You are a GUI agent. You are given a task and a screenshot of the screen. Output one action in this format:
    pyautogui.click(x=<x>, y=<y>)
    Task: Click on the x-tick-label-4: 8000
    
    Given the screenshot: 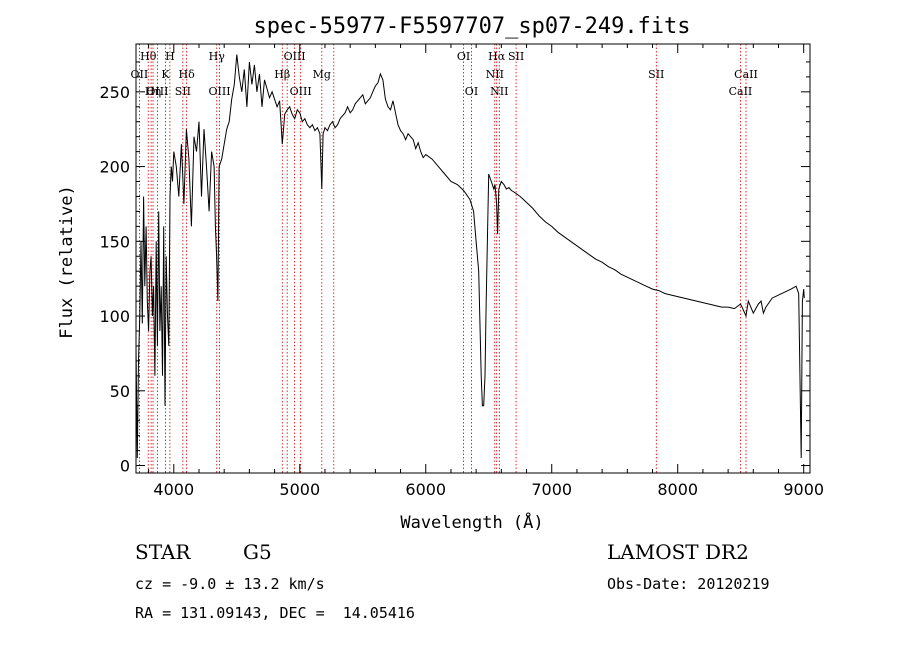 What is the action you would take?
    pyautogui.click(x=677, y=489)
    